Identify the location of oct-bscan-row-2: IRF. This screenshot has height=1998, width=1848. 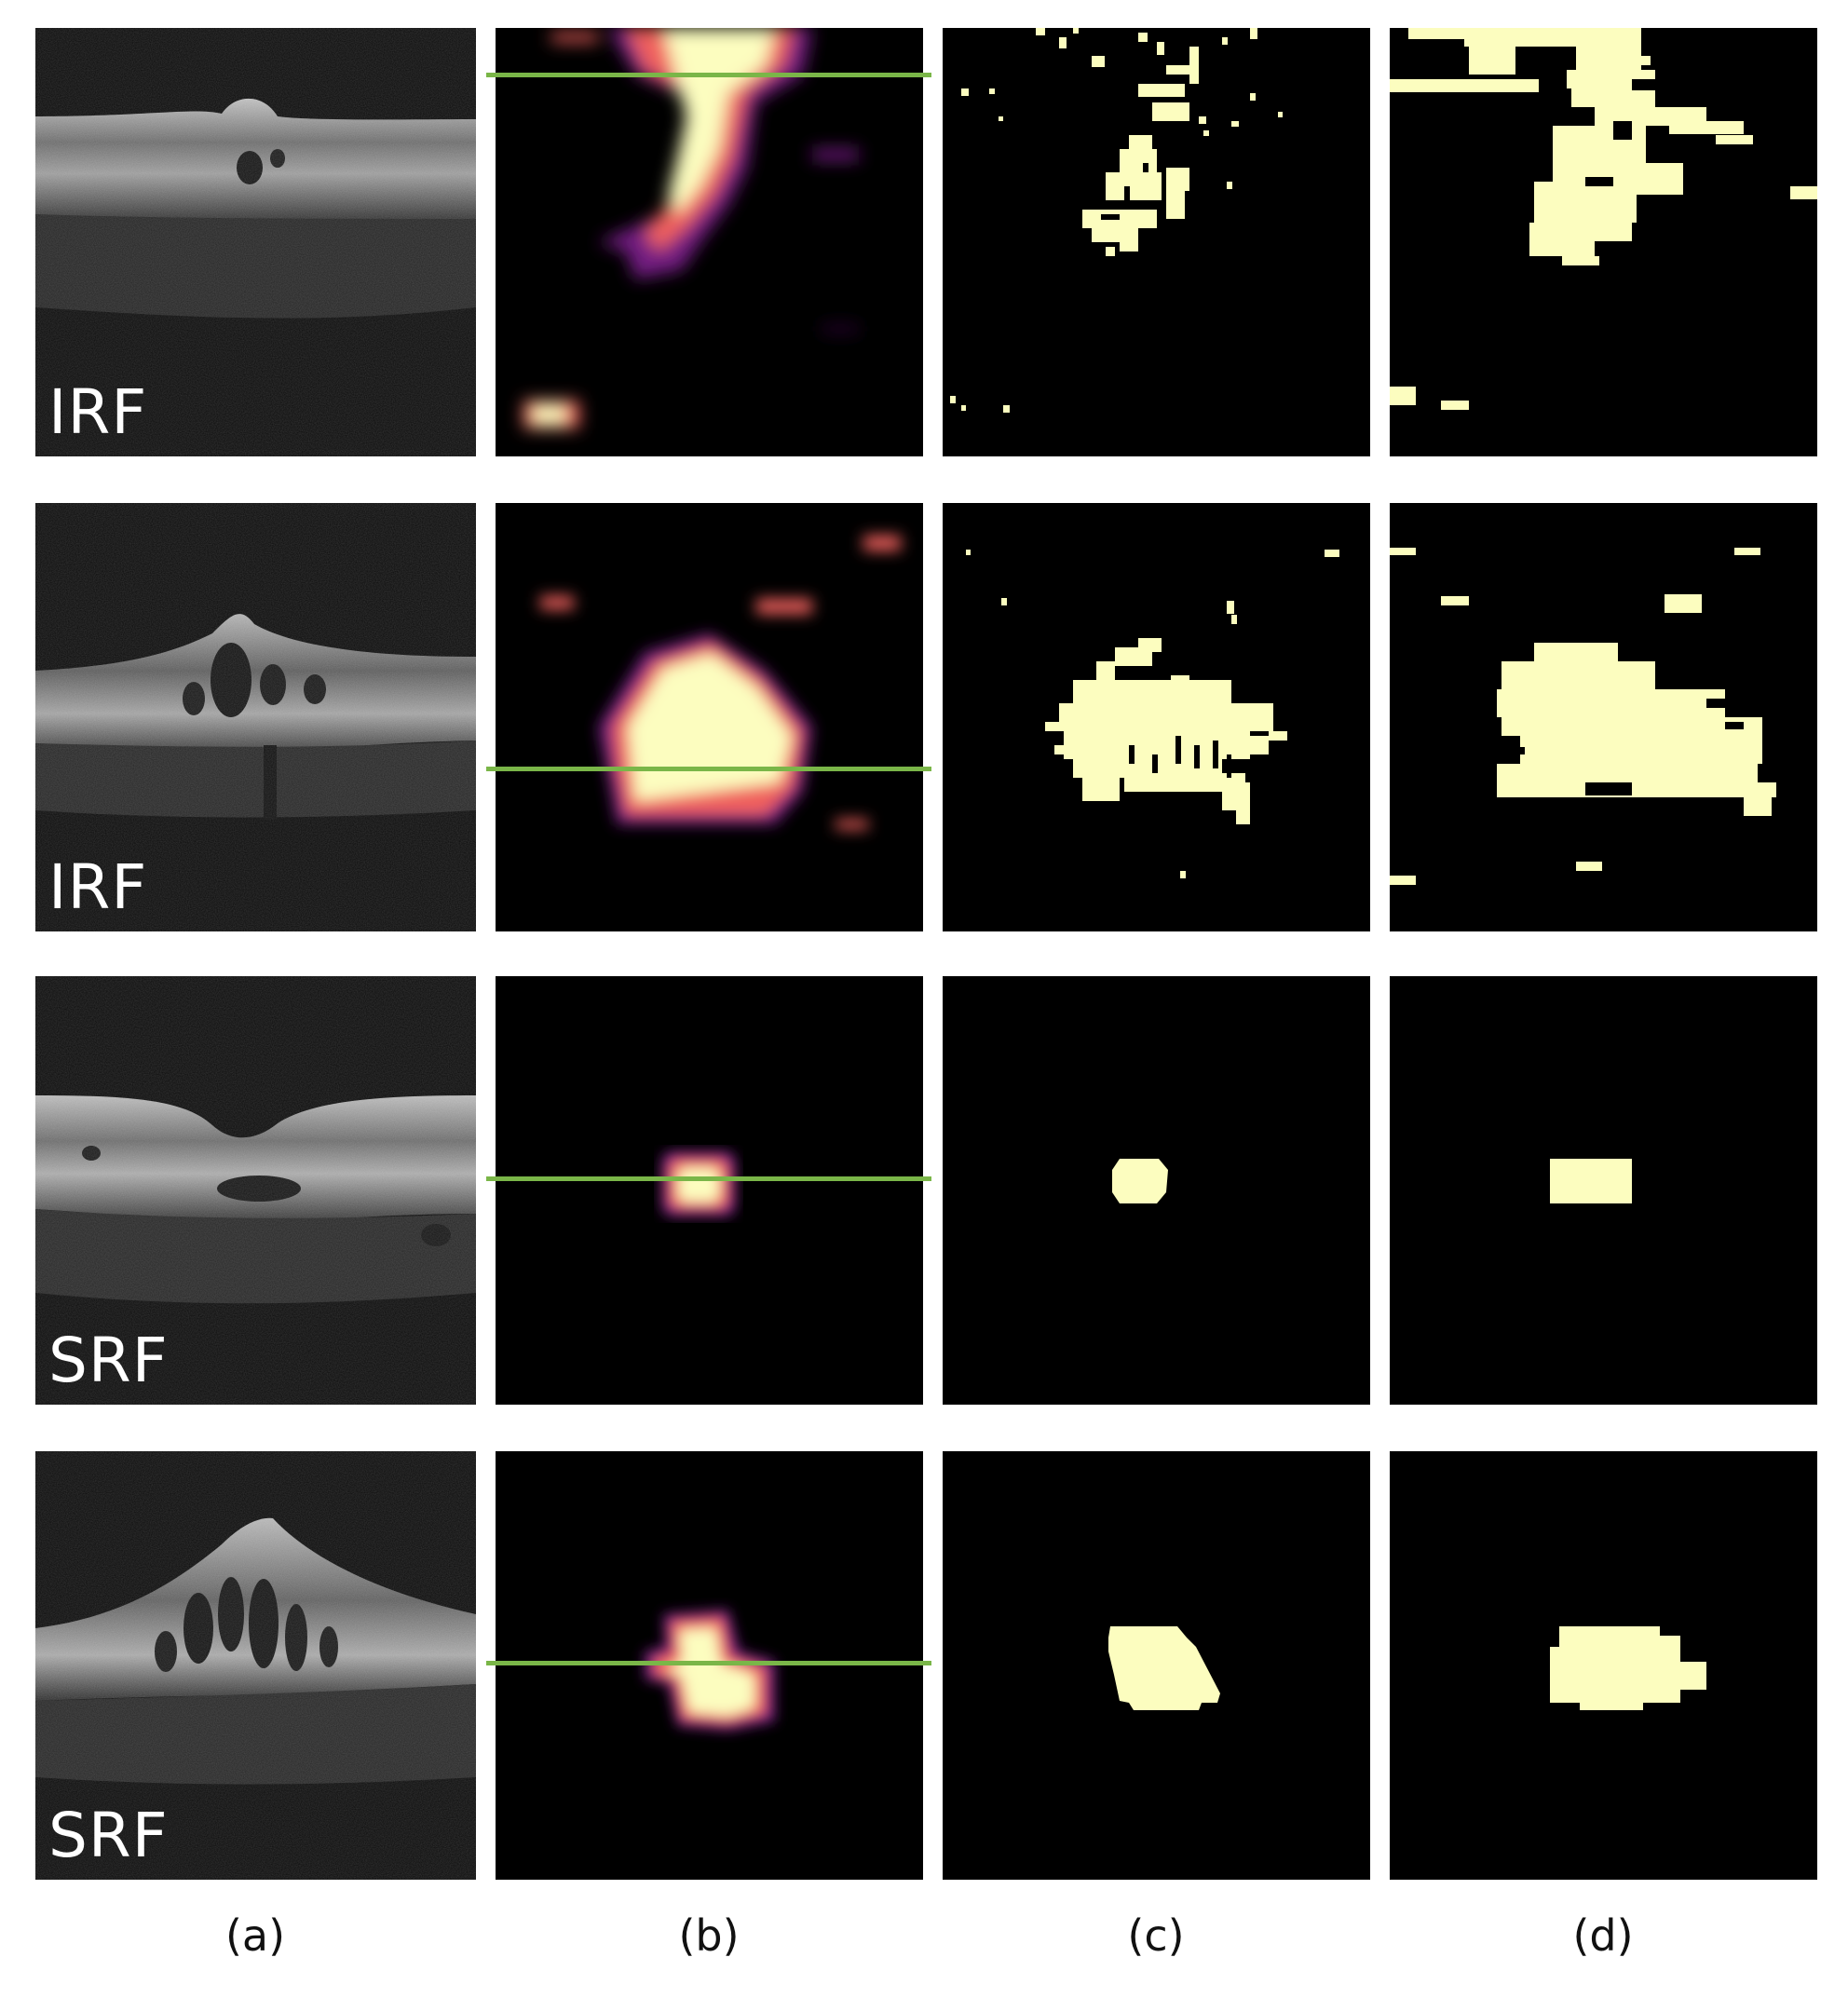
(255, 717).